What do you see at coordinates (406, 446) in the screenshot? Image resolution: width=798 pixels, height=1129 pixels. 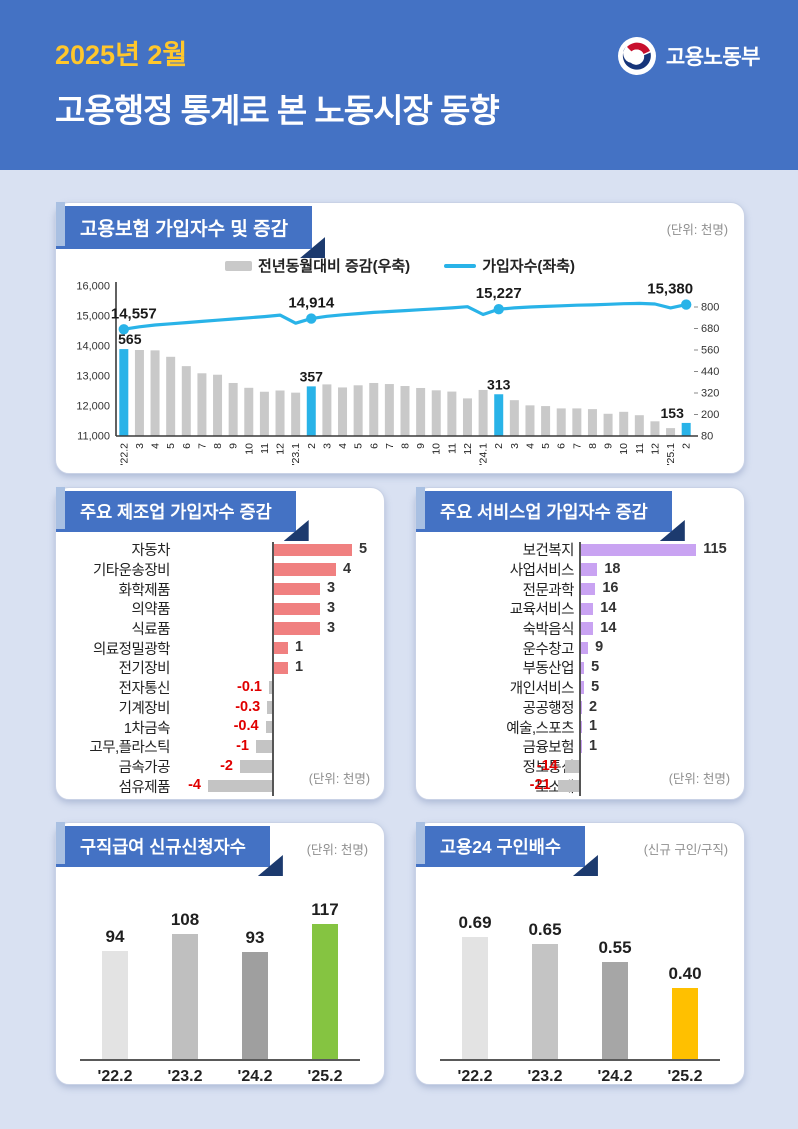 I see `x-axis-tick: 8` at bounding box center [406, 446].